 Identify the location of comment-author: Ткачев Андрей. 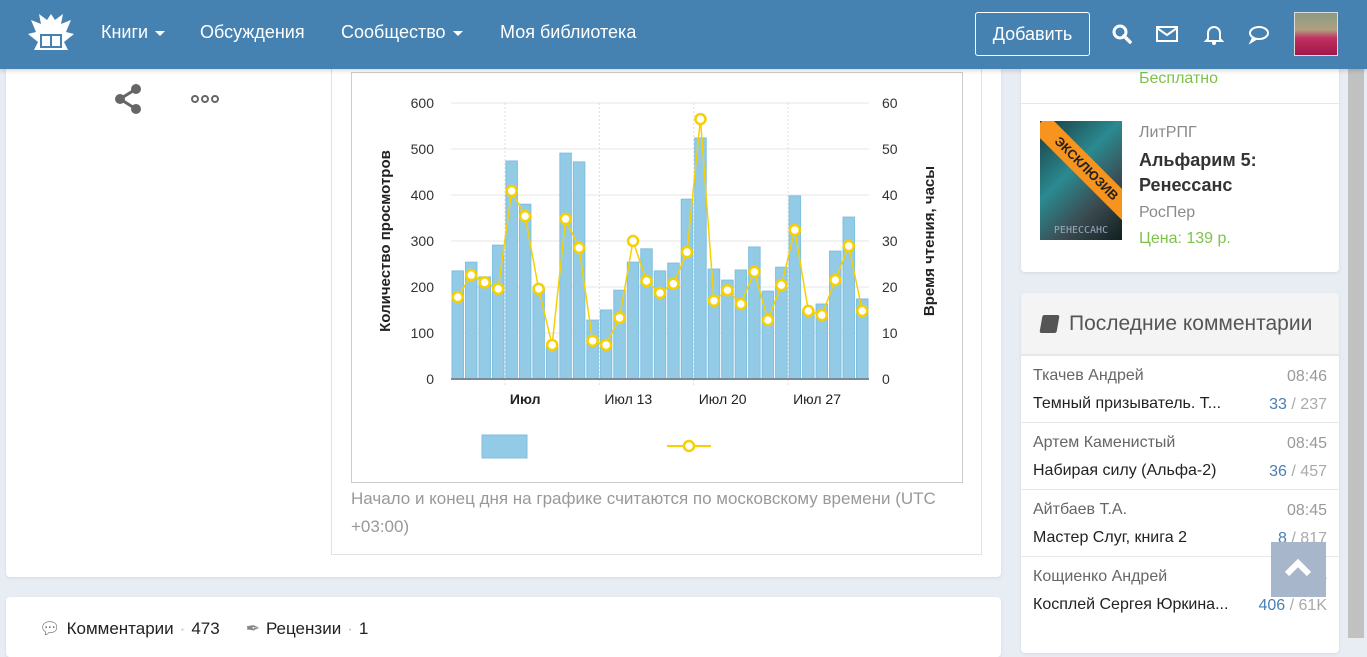
(1088, 375).